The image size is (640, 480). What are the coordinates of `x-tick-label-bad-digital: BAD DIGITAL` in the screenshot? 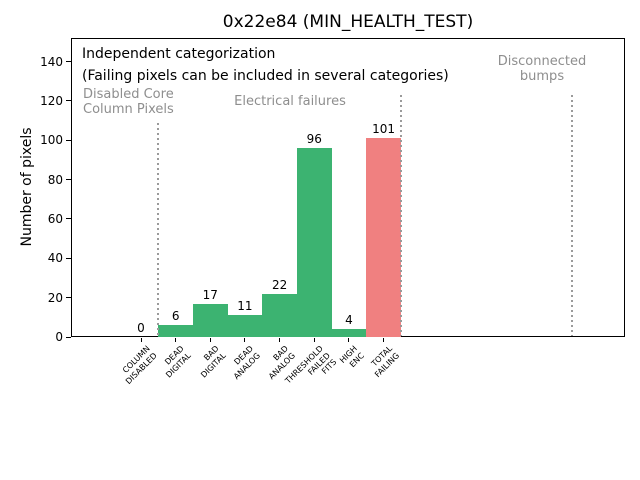 It's located at (213, 362).